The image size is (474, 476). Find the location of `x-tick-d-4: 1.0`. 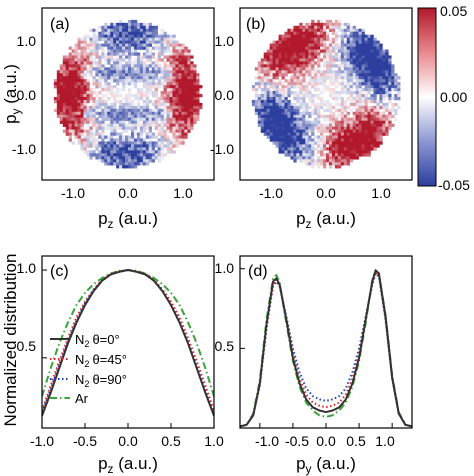

x-tick-d-4: 1.0 is located at coordinates (385, 441).